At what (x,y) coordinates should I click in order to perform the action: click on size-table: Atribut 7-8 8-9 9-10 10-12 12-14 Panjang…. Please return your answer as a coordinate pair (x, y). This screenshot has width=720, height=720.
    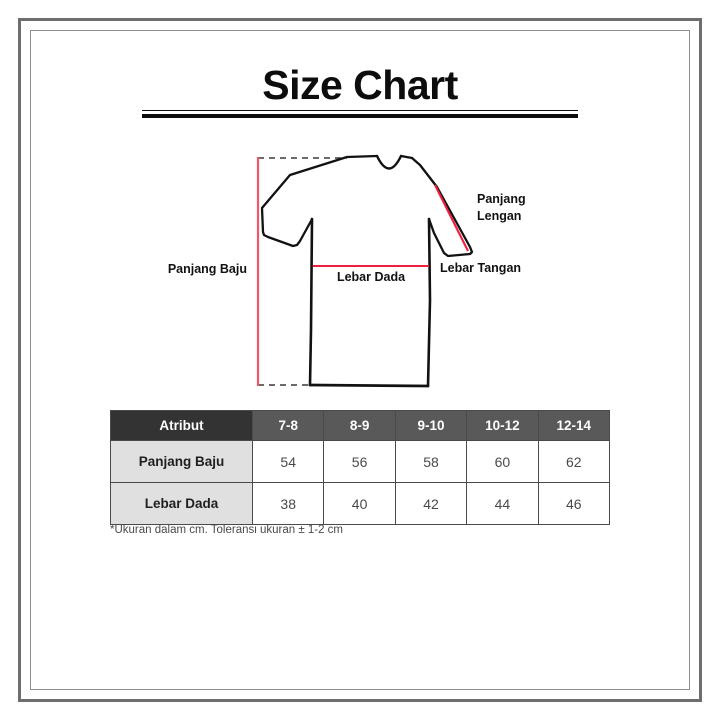
    Looking at the image, I should click on (360, 467).